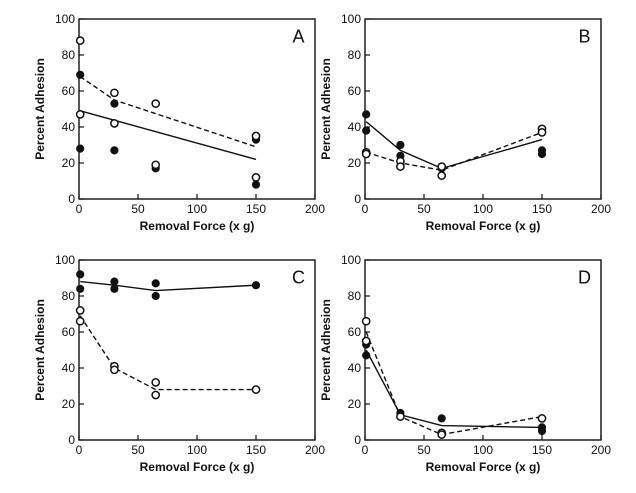  Describe the element at coordinates (584, 36) in the screenshot. I see `panel-label: B` at that location.